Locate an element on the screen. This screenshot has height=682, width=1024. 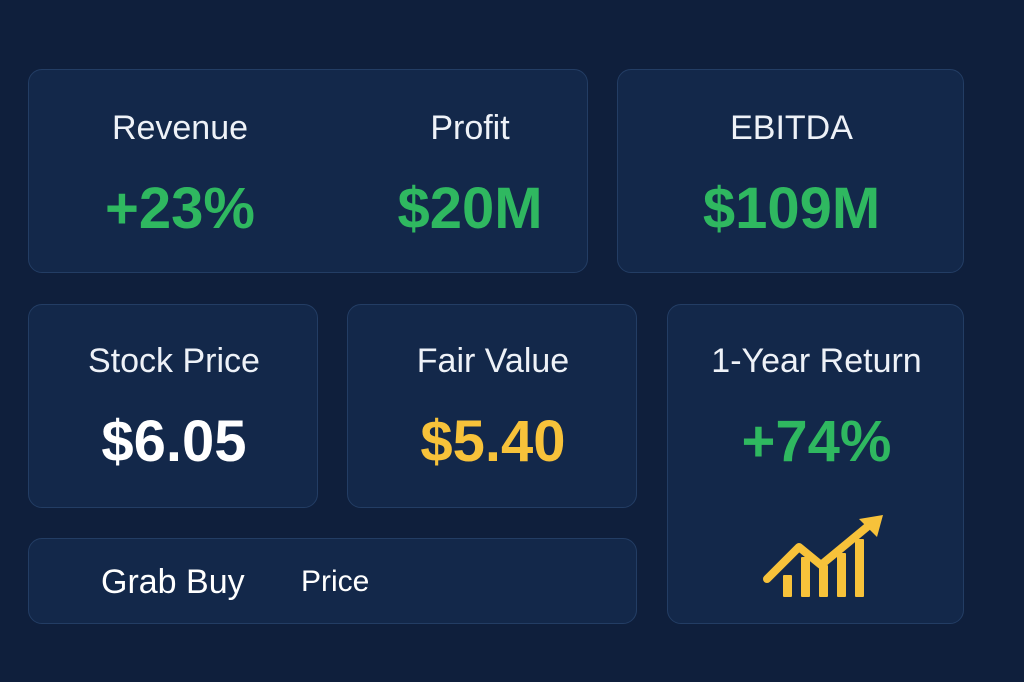
trend-up-bar-chart-icon is located at coordinates (823, 556).